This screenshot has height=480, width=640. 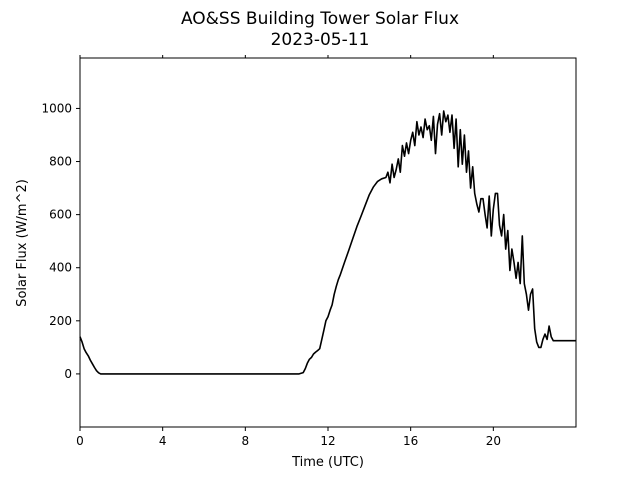 I want to click on y-axis-label: Solar Flux (W/m^2), so click(x=22, y=243).